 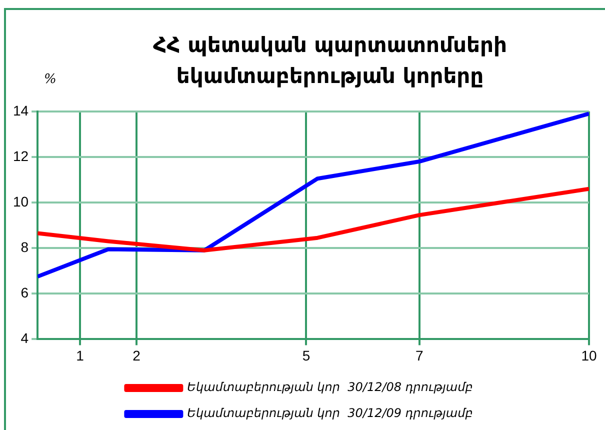 What do you see at coordinates (20, 201) in the screenshot?
I see `y-tick-label: 10` at bounding box center [20, 201].